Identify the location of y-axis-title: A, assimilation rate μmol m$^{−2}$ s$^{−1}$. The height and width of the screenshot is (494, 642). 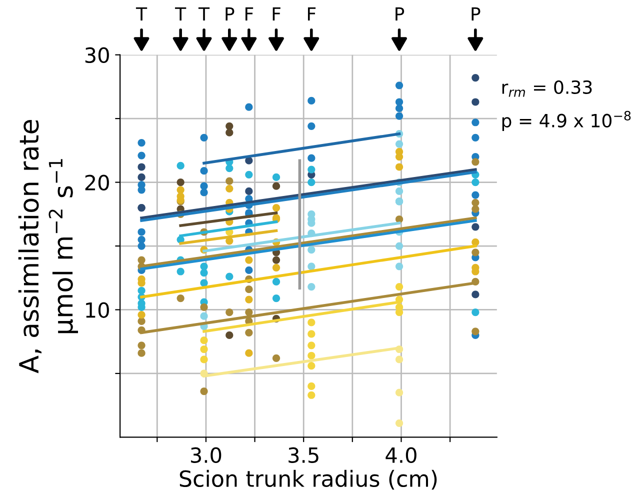
(48, 247).